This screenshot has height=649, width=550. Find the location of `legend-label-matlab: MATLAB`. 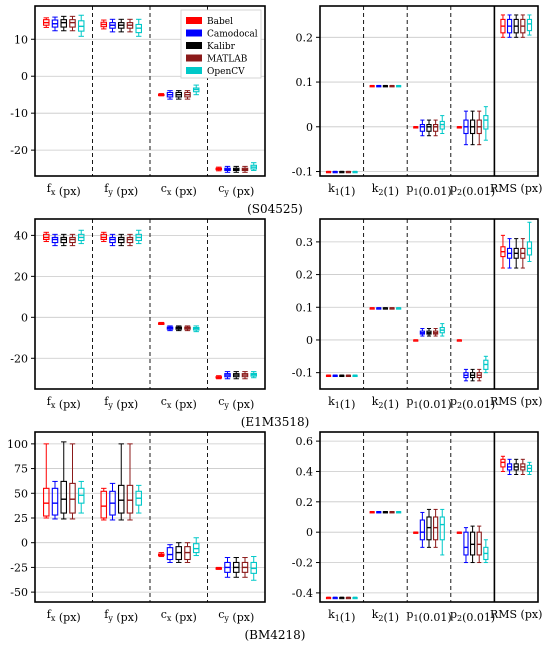

legend-label-matlab: MATLAB is located at coordinates (227, 60).